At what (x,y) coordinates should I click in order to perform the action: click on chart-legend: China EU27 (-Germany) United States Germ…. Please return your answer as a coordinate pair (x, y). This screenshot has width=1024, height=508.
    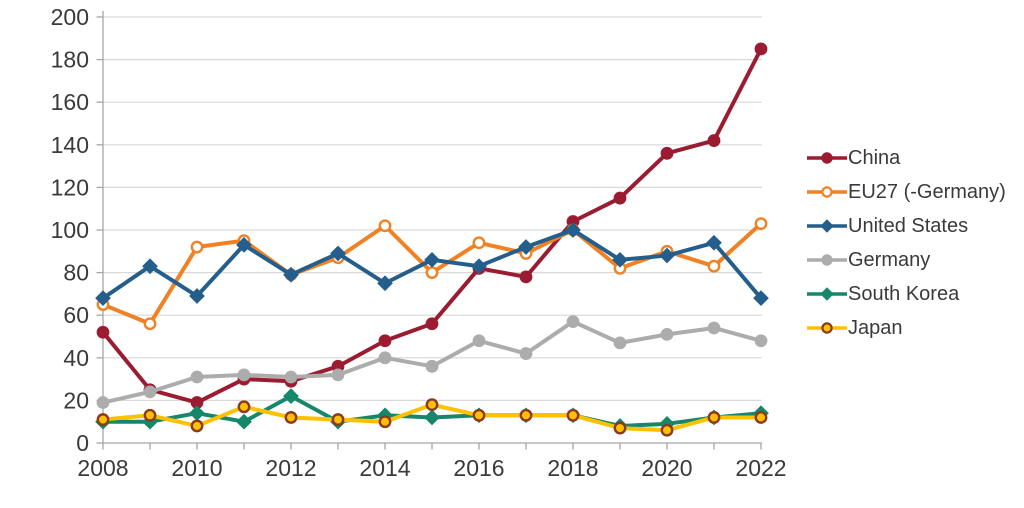
    Looking at the image, I should click on (906, 243).